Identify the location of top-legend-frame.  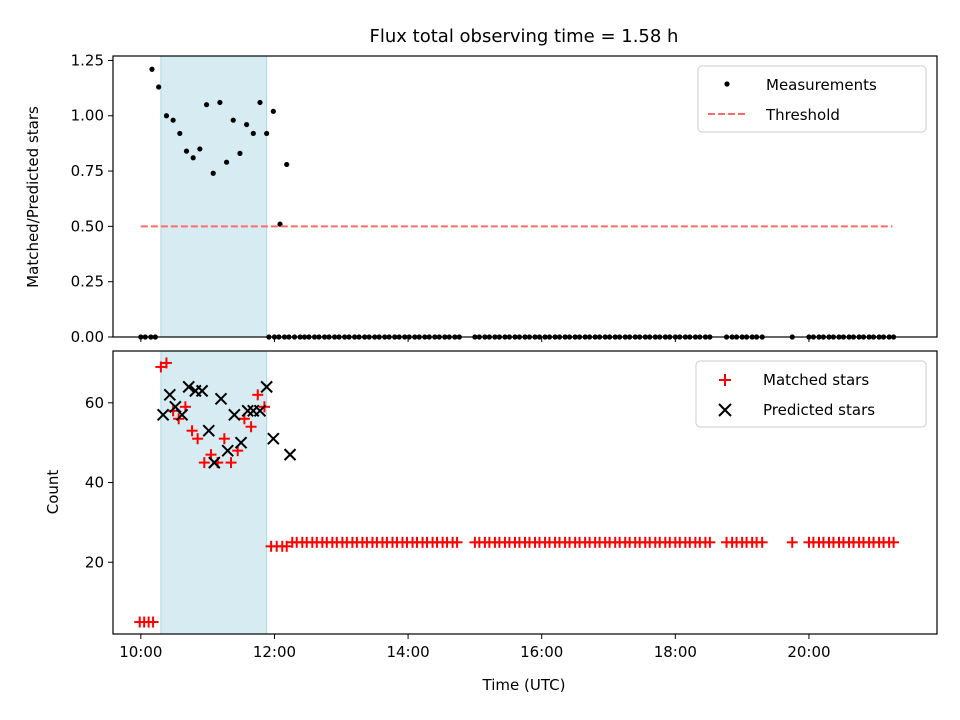
(812, 99).